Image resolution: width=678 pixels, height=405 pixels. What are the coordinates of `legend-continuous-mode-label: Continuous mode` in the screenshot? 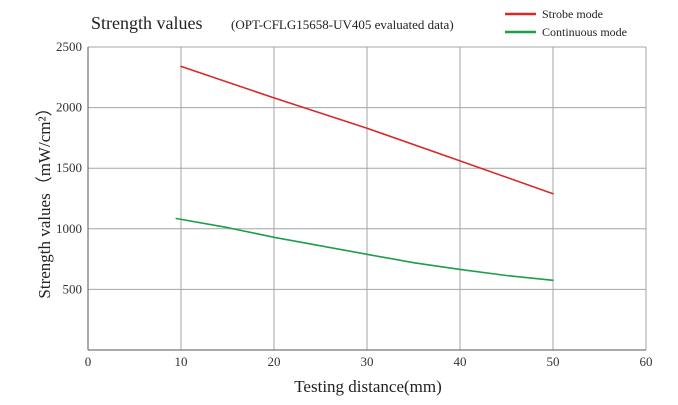 It's located at (584, 32).